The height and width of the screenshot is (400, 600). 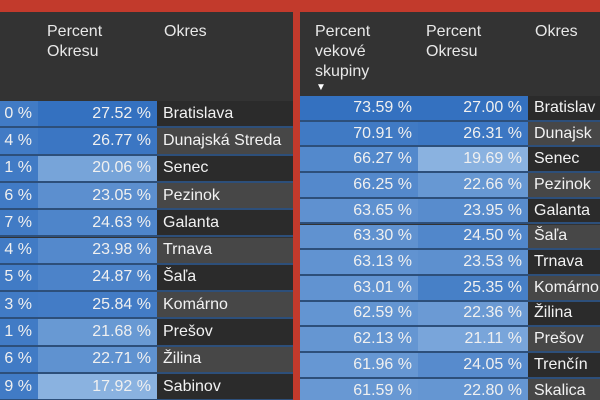 What do you see at coordinates (564, 389) in the screenshot?
I see `okres-cell: Skalica` at bounding box center [564, 389].